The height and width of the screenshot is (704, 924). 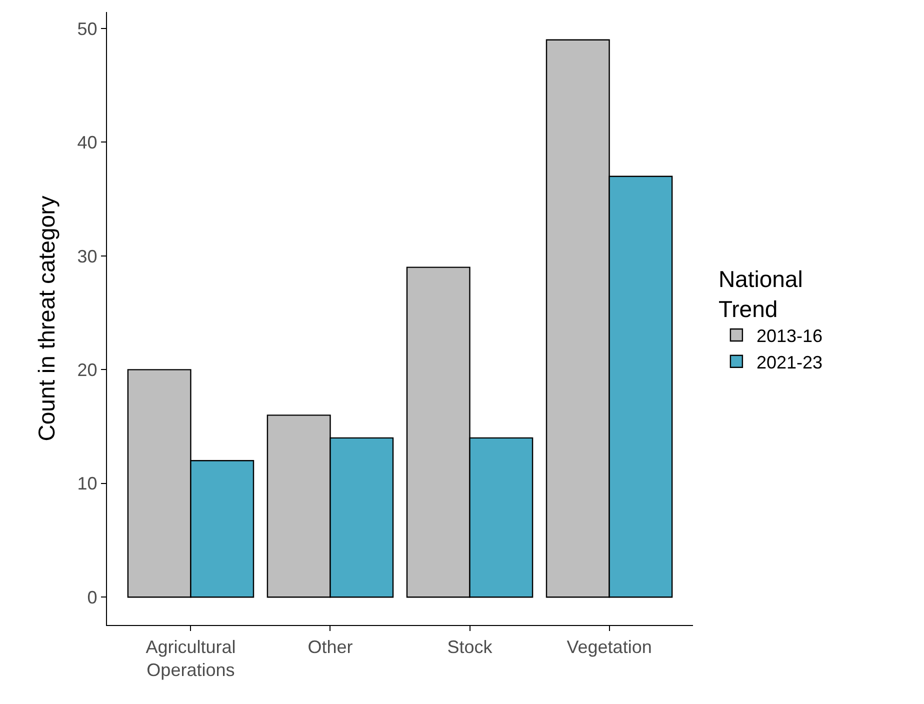 What do you see at coordinates (609, 646) in the screenshot?
I see `x-tick-label: Vegetation` at bounding box center [609, 646].